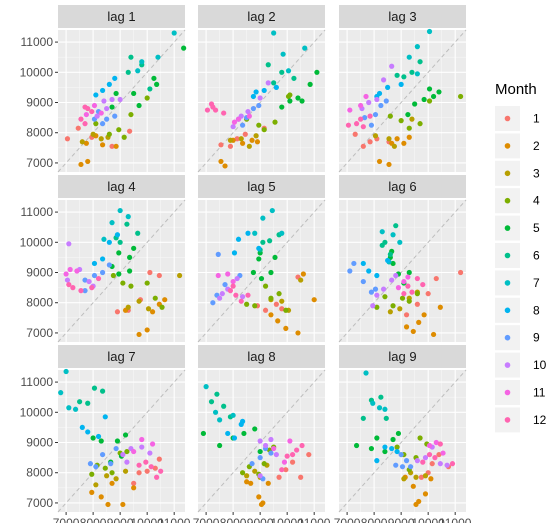 Image resolution: width=553 pixels, height=523 pixels. What do you see at coordinates (37, 212) in the screenshot?
I see `y-tick-label: 11000` at bounding box center [37, 212].